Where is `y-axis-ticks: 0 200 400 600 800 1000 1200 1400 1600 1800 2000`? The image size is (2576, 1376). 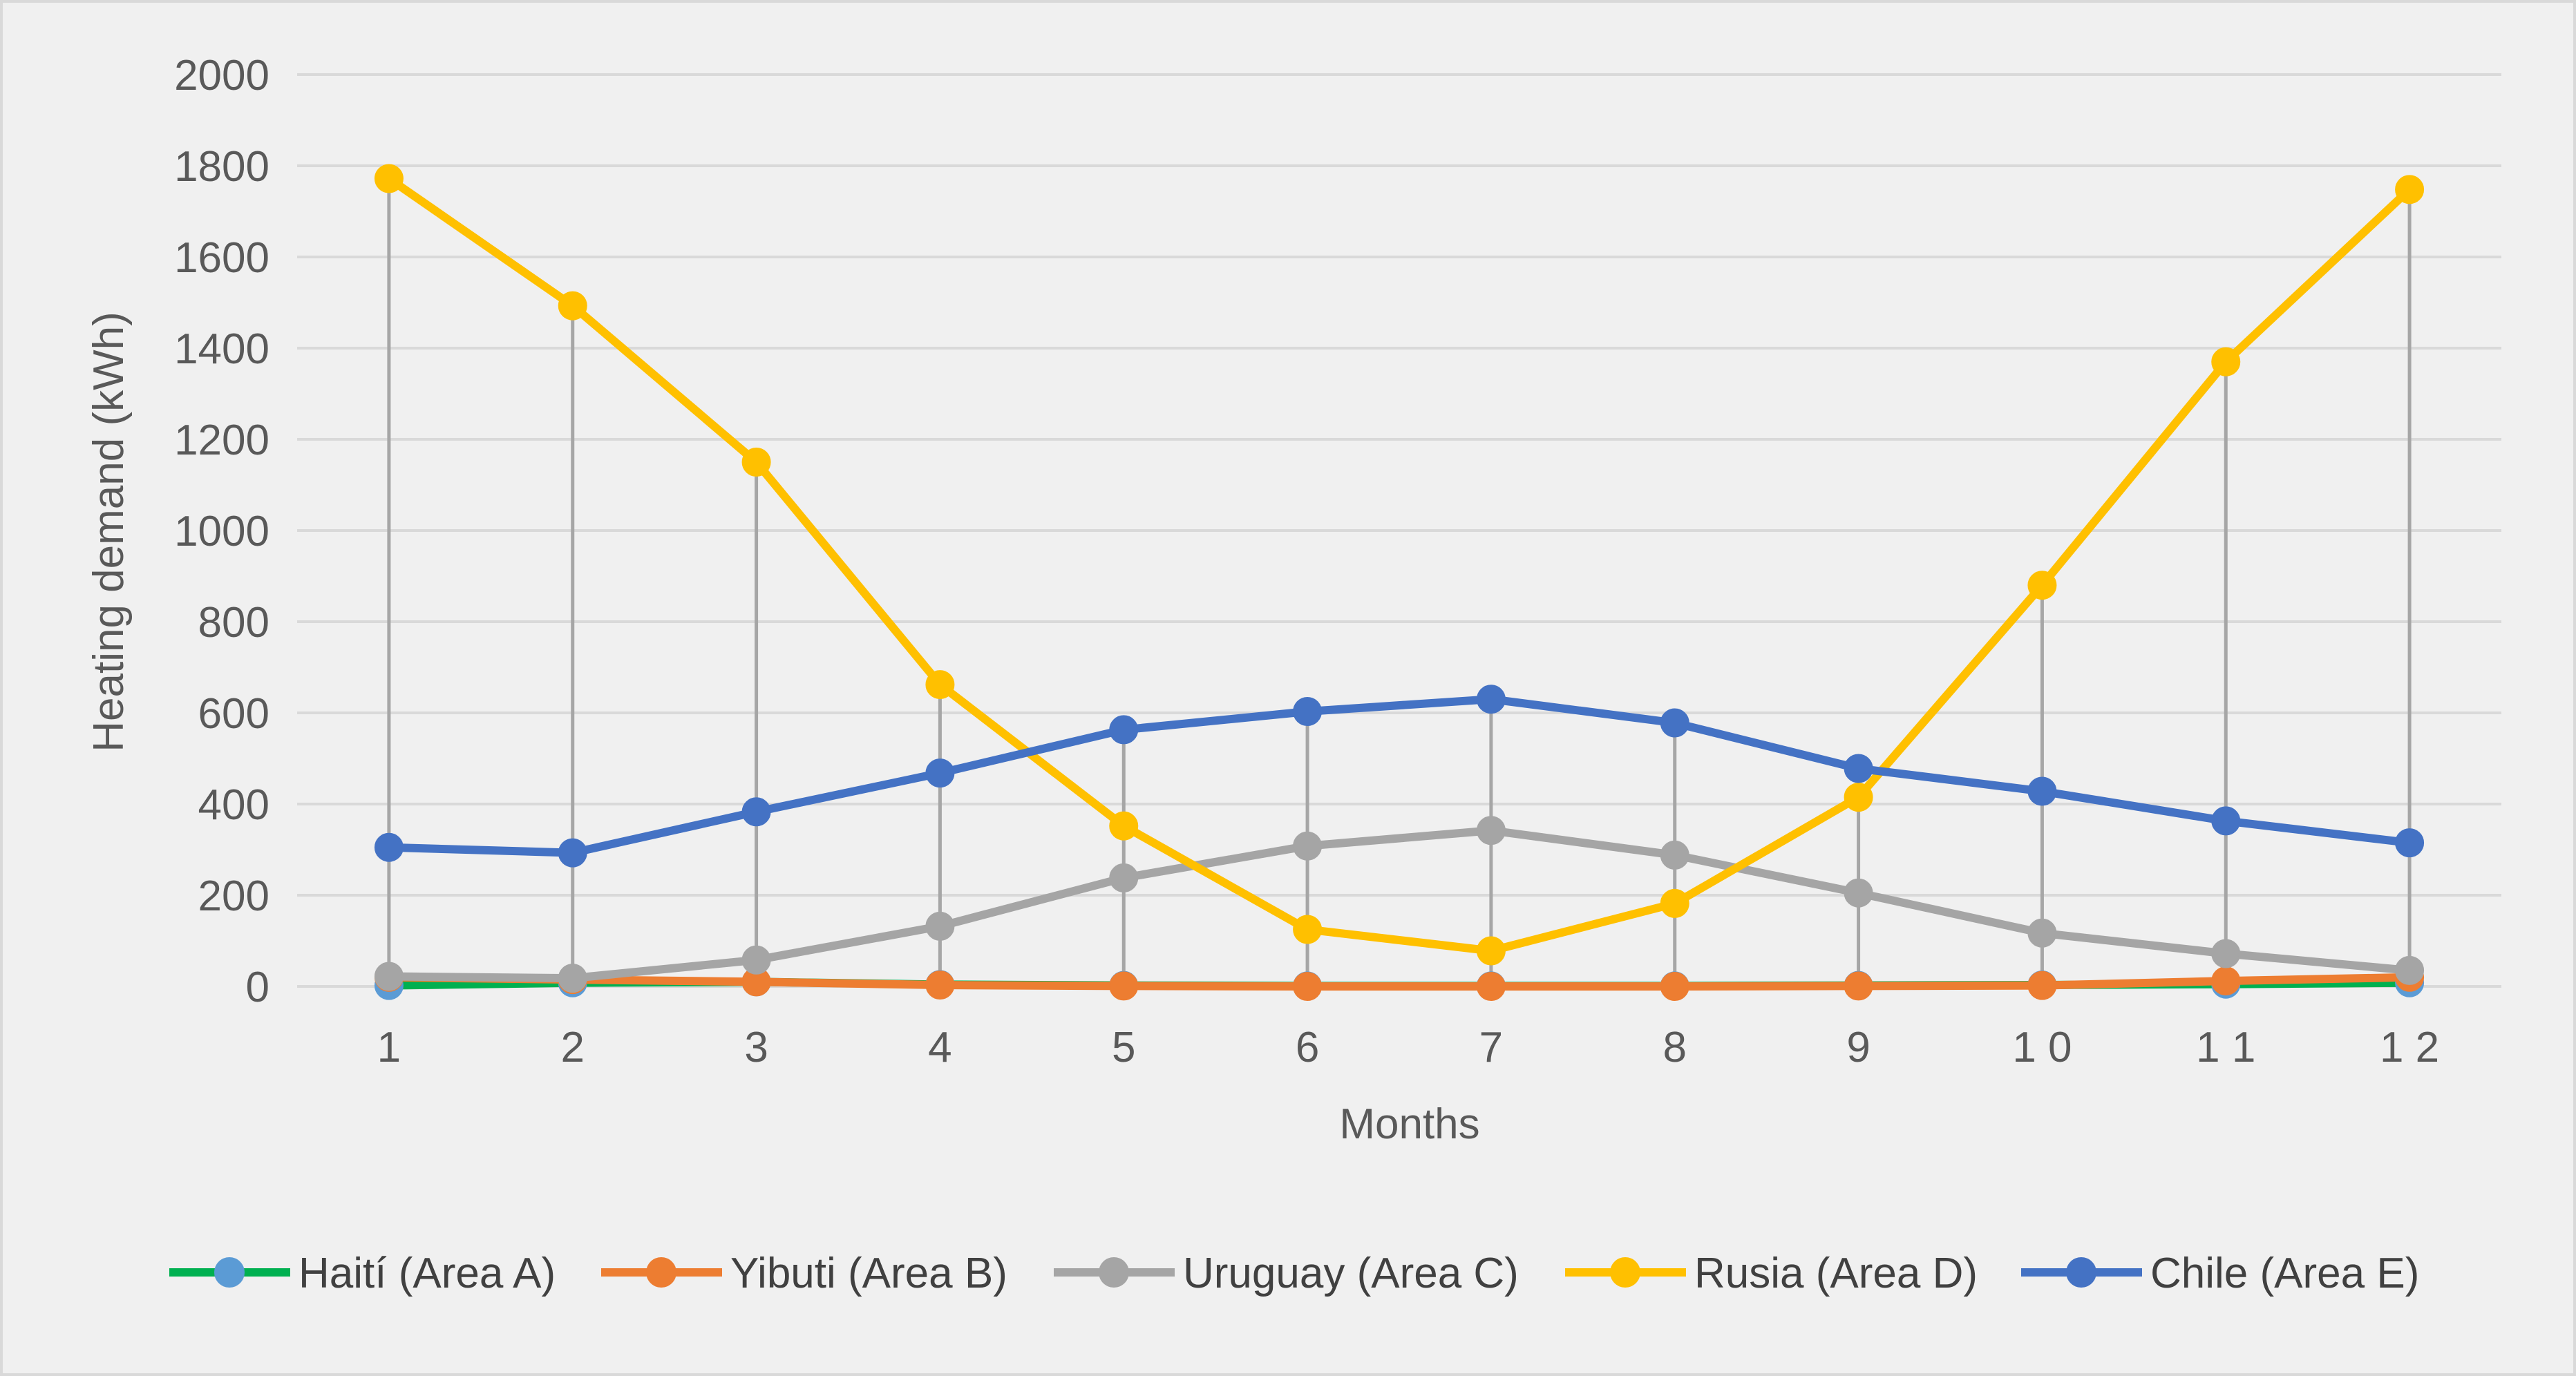 y-axis-ticks: 0 200 400 600 800 1000 1200 1400 1600 1800 2000 is located at coordinates (221, 531).